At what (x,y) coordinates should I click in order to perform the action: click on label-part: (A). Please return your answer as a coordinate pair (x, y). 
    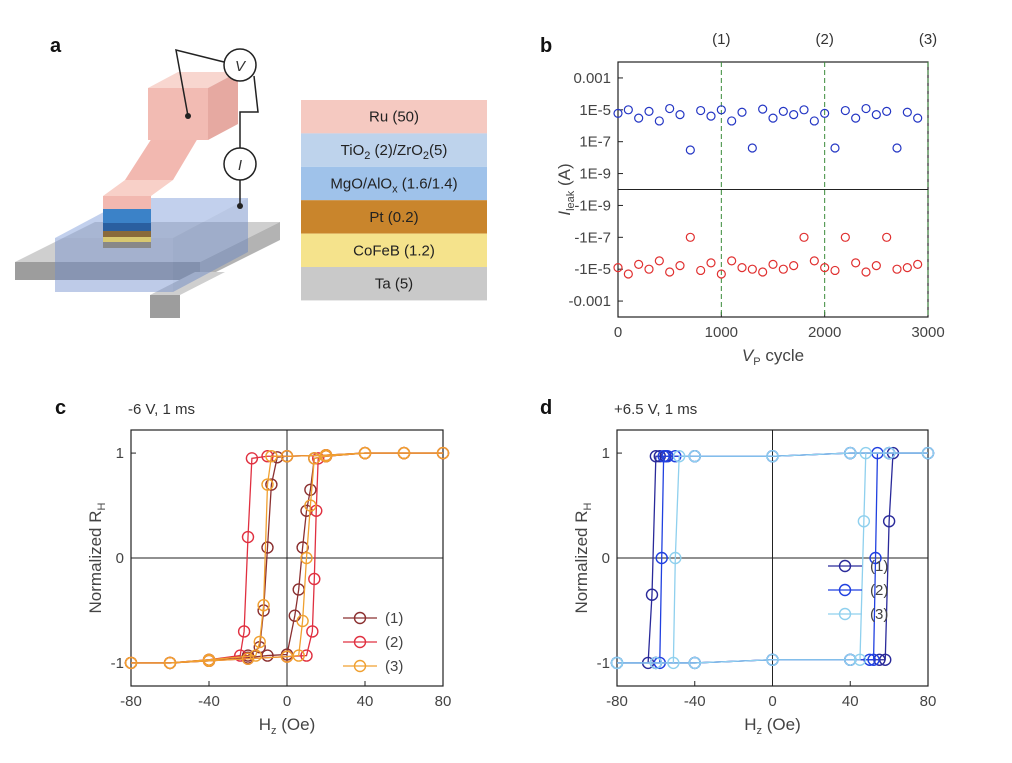
    Looking at the image, I should click on (564, 176).